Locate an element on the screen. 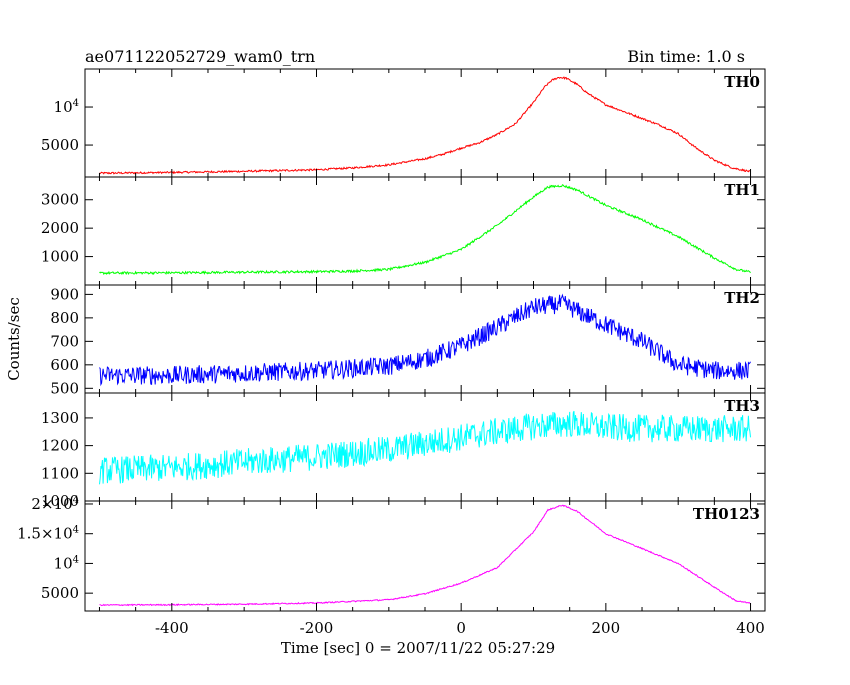  y-tick-label: 1200 is located at coordinates (60, 446).